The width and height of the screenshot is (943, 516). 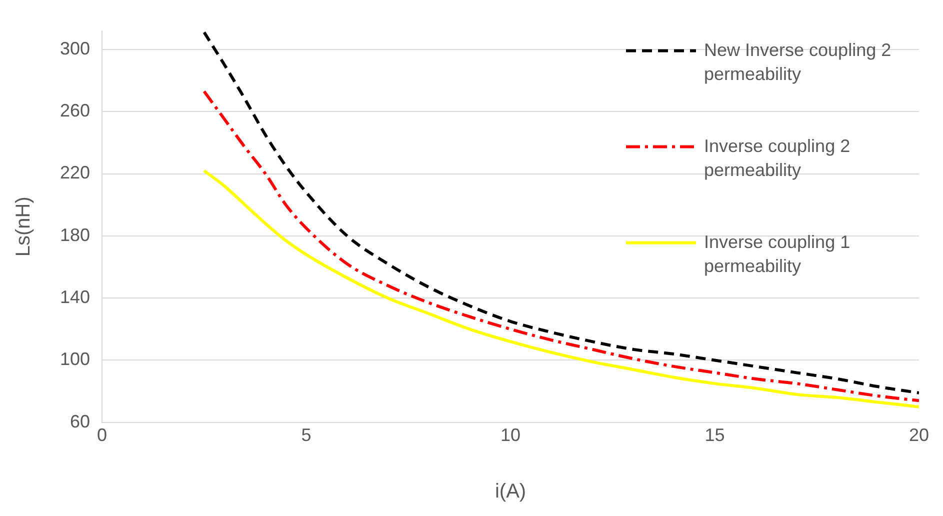 I want to click on x-tick-label: 10, so click(x=510, y=435).